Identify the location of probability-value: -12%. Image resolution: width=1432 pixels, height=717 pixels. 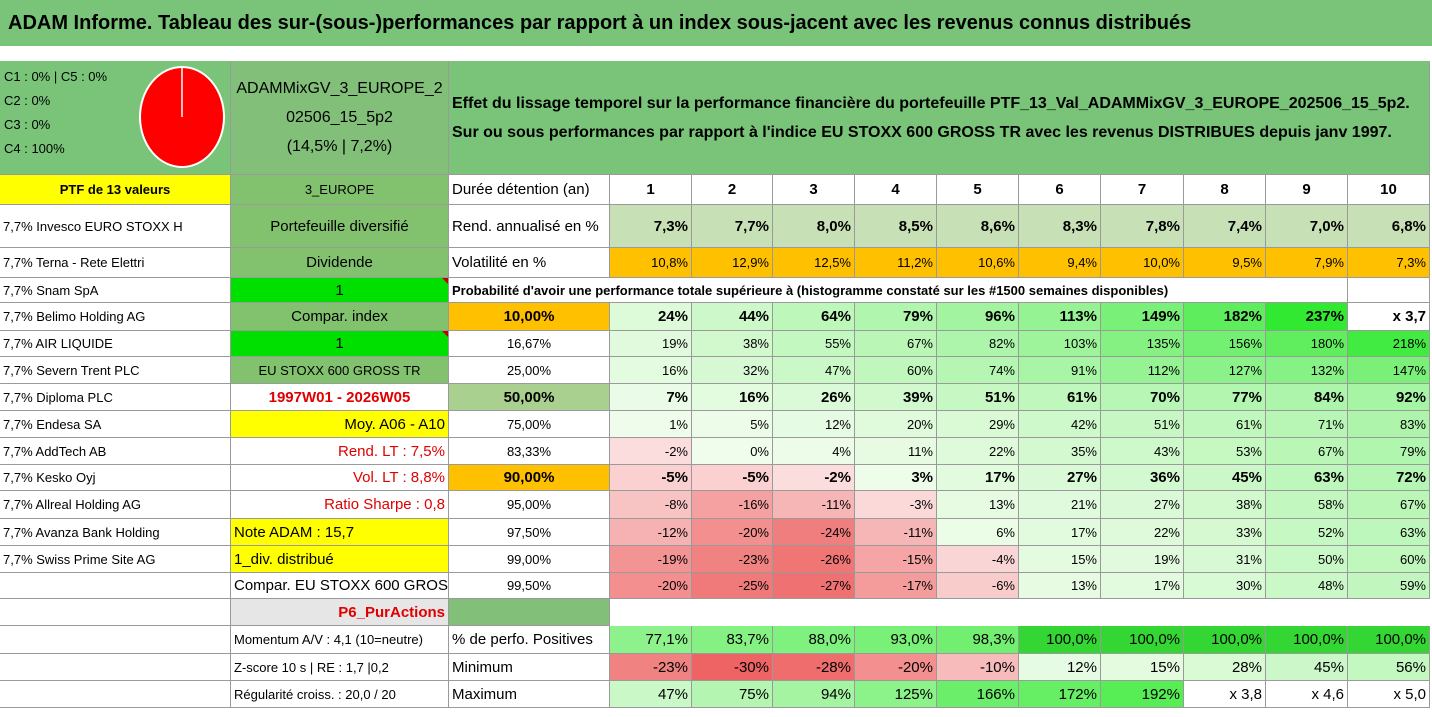
(651, 532).